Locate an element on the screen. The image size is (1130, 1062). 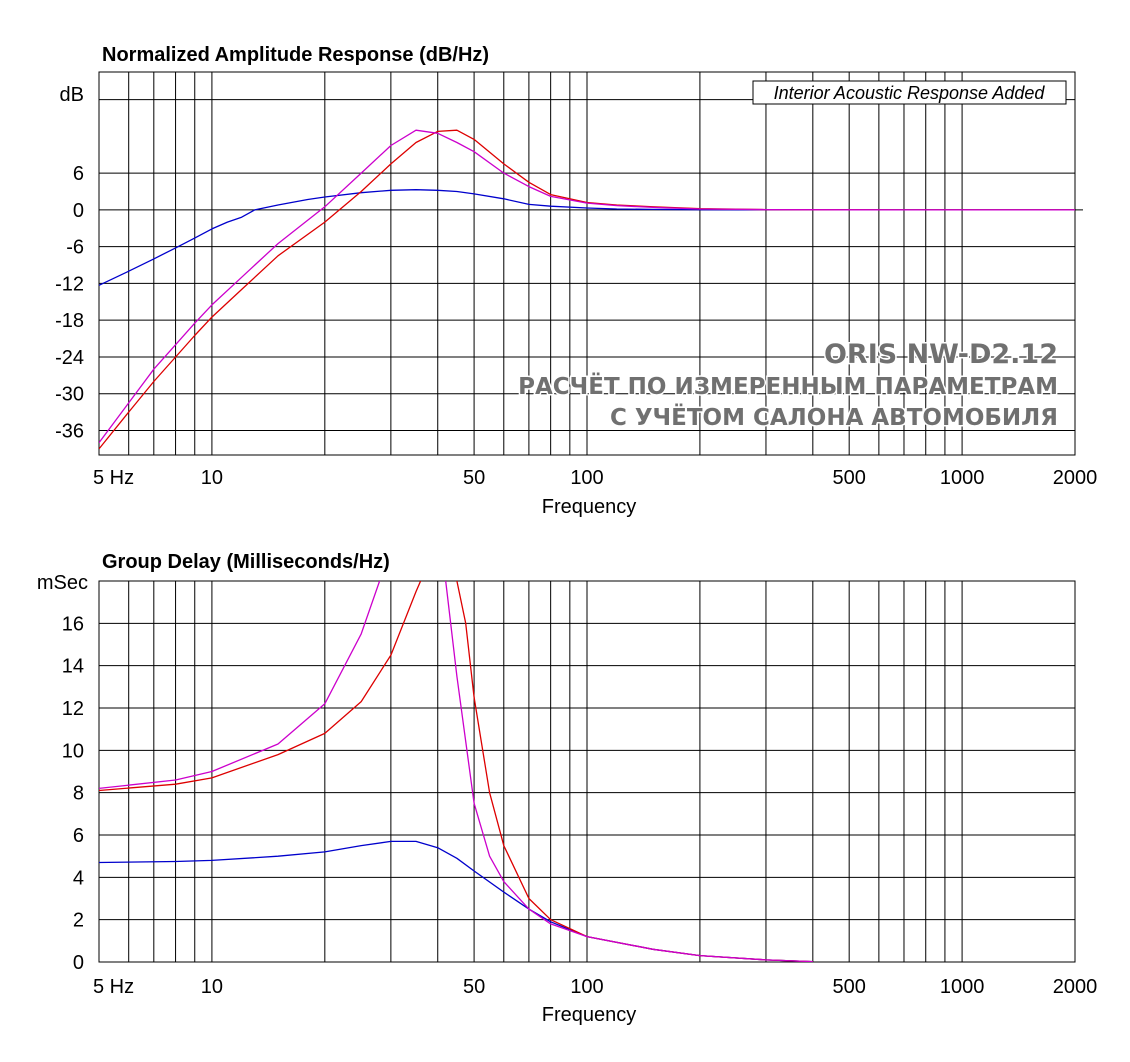
watermark-line-2: РАСЧЁТ ПО ИЗМЕРЕННЫМ ПАРАМЕТРАМ is located at coordinates (788, 386).